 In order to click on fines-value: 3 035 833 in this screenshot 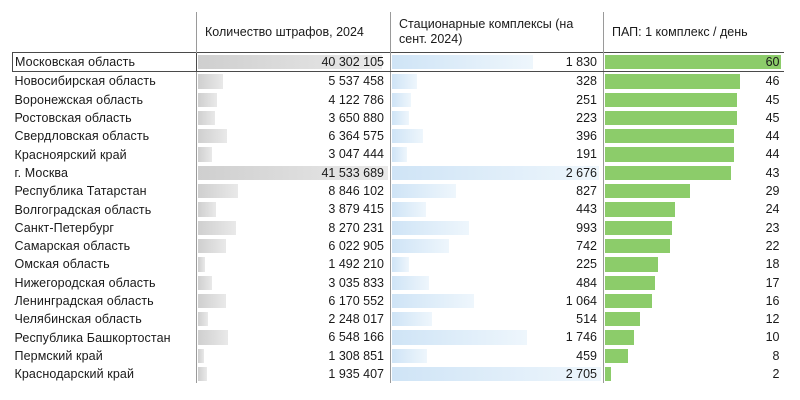, I will do `click(356, 282)`.